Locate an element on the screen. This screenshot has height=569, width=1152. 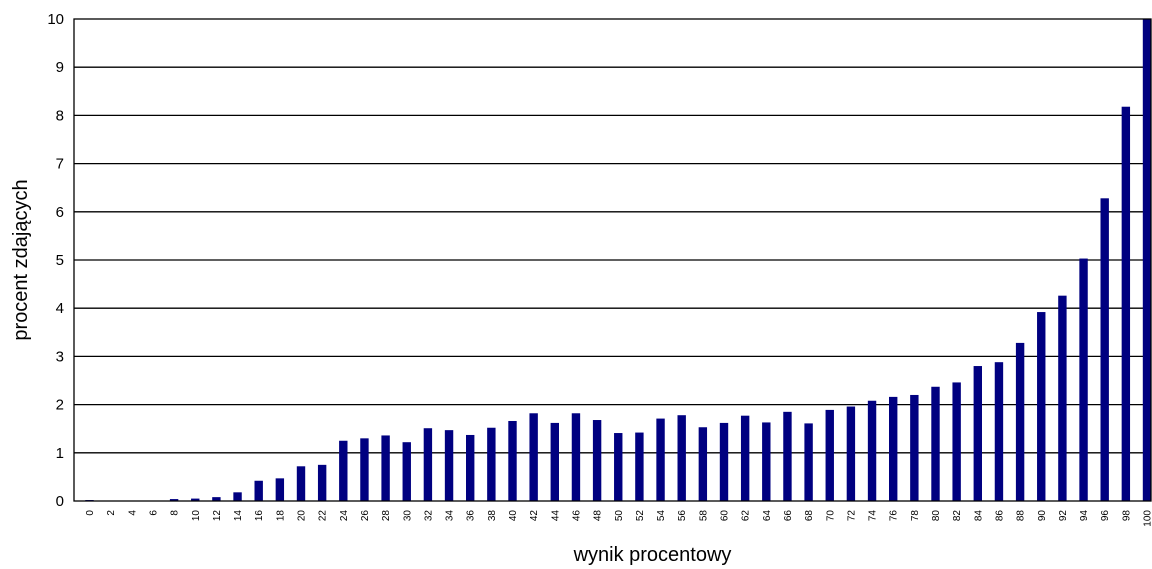
x-tick-label: 18 is located at coordinates (280, 516).